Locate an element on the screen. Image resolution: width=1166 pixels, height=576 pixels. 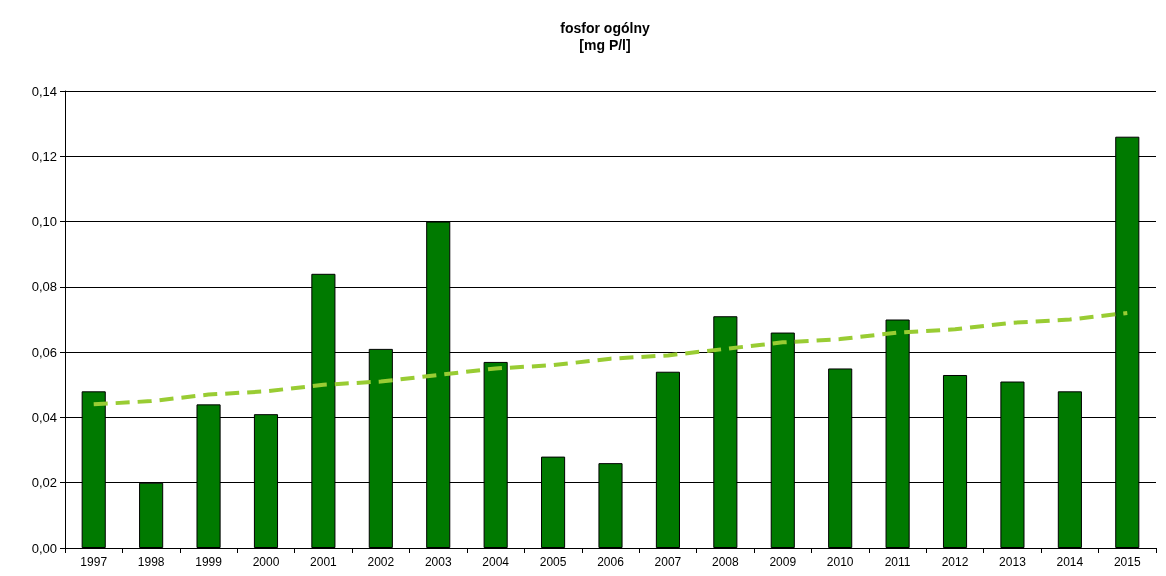
y-tick-label: 0,14 is located at coordinates (44, 91).